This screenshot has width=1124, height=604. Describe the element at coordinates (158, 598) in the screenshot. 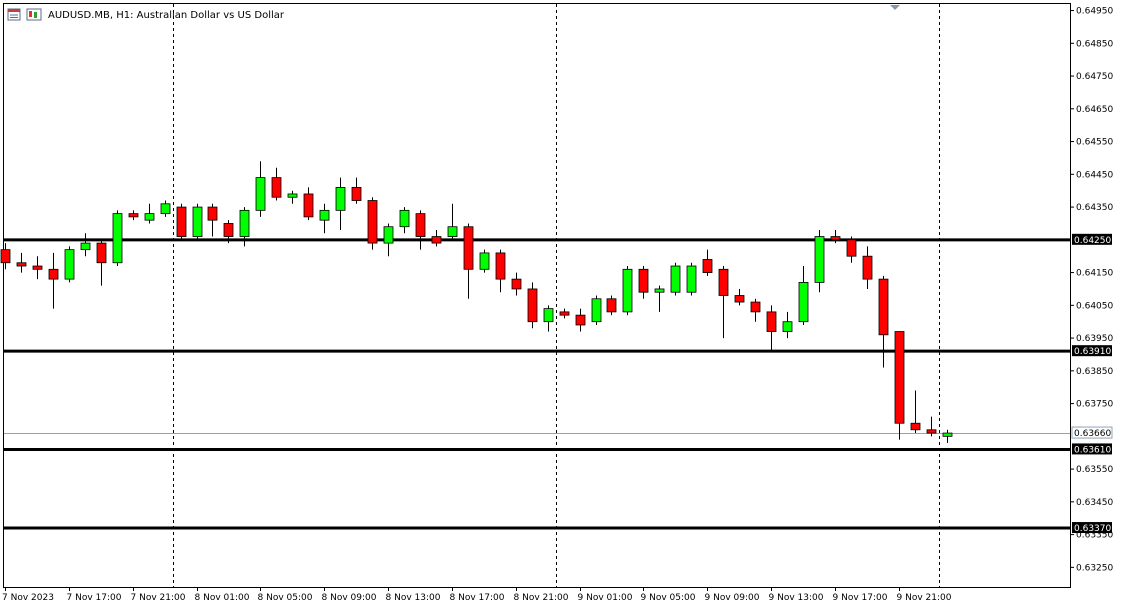

I see `time-tick-label: 7 Nov 21:00` at that location.